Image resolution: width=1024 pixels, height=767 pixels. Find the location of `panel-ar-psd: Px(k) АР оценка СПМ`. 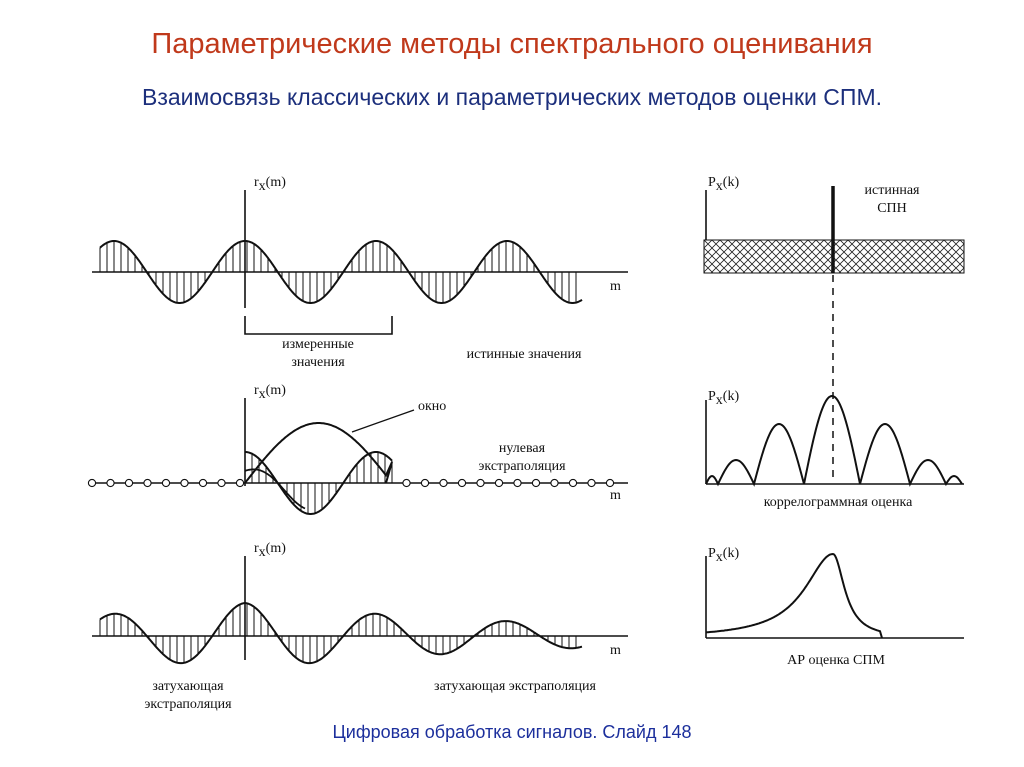

panel-ar-psd: Px(k) АР оценка СПМ is located at coordinates (834, 607).